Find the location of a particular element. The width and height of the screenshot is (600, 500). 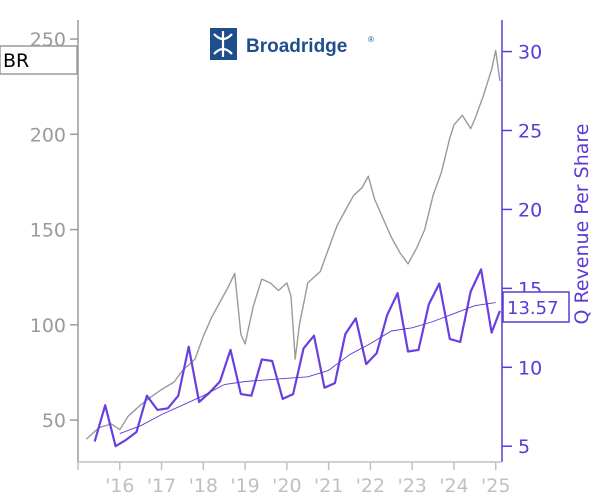

x-tick-label: '23 is located at coordinates (411, 486).